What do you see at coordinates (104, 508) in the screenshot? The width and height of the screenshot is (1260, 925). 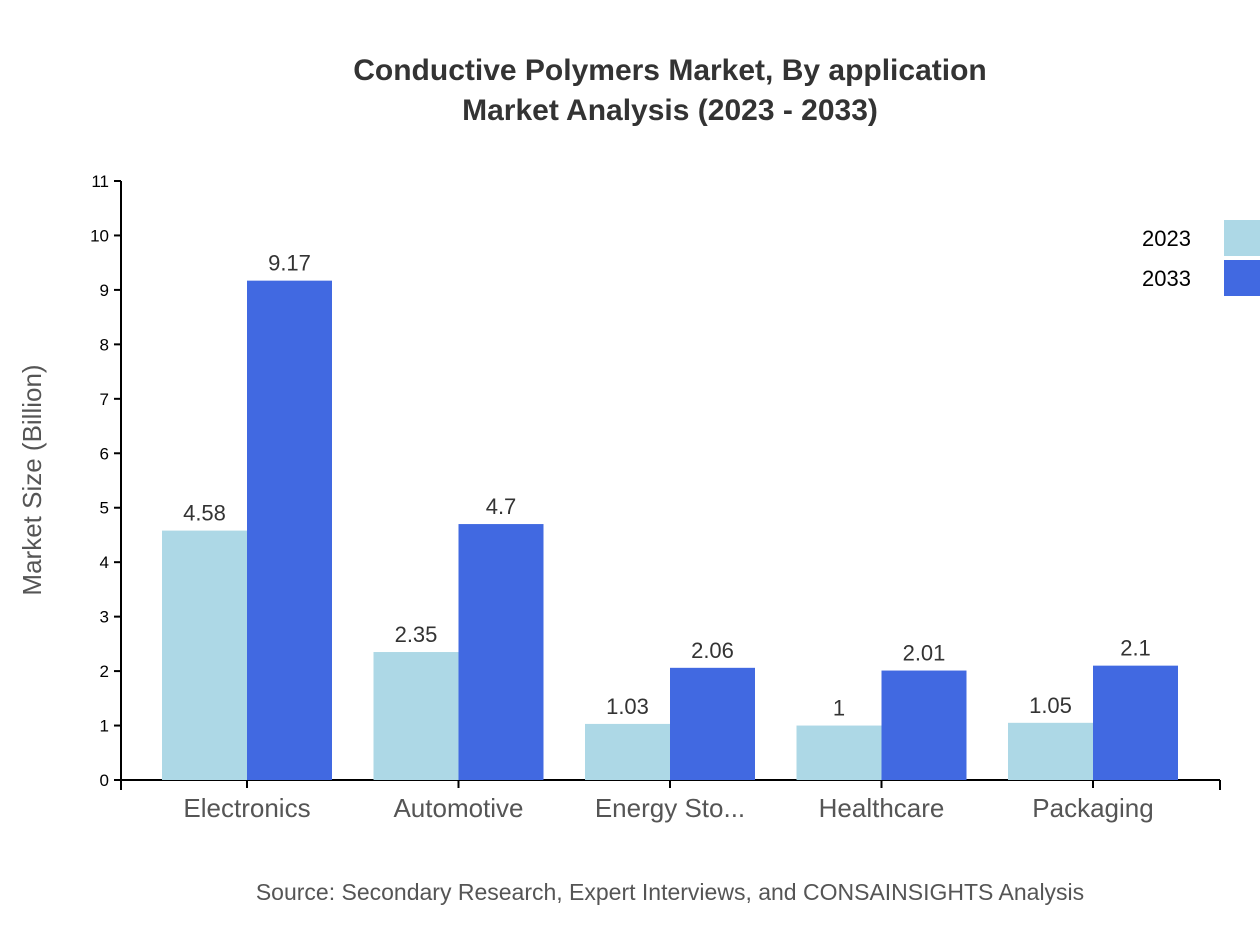 I see `y-tick-label: 5` at bounding box center [104, 508].